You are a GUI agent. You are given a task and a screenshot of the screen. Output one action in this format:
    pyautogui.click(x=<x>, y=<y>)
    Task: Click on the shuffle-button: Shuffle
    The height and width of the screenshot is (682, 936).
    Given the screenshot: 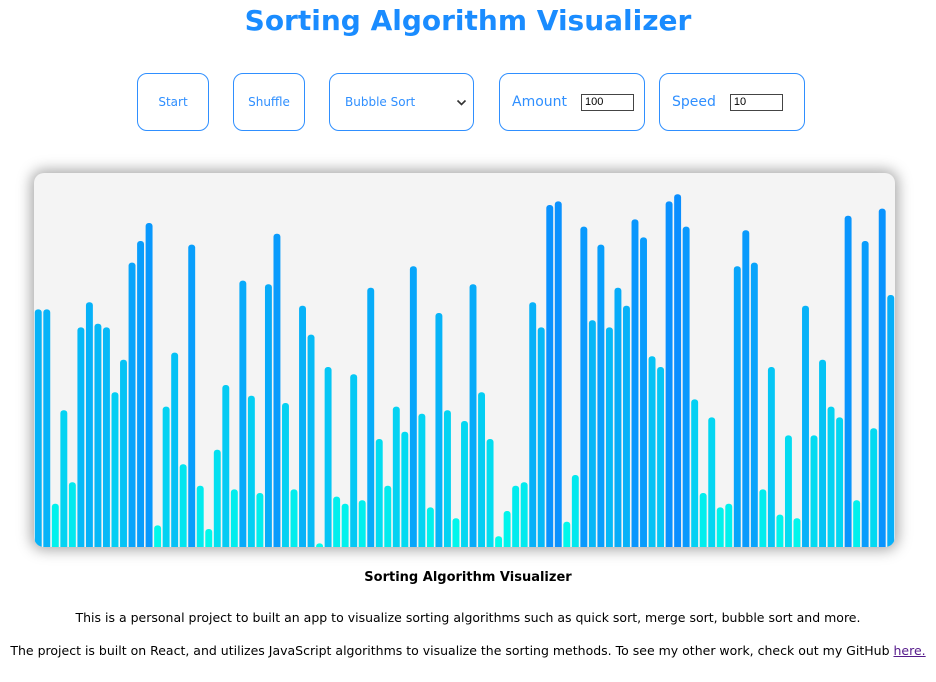 What is the action you would take?
    pyautogui.click(x=269, y=102)
    